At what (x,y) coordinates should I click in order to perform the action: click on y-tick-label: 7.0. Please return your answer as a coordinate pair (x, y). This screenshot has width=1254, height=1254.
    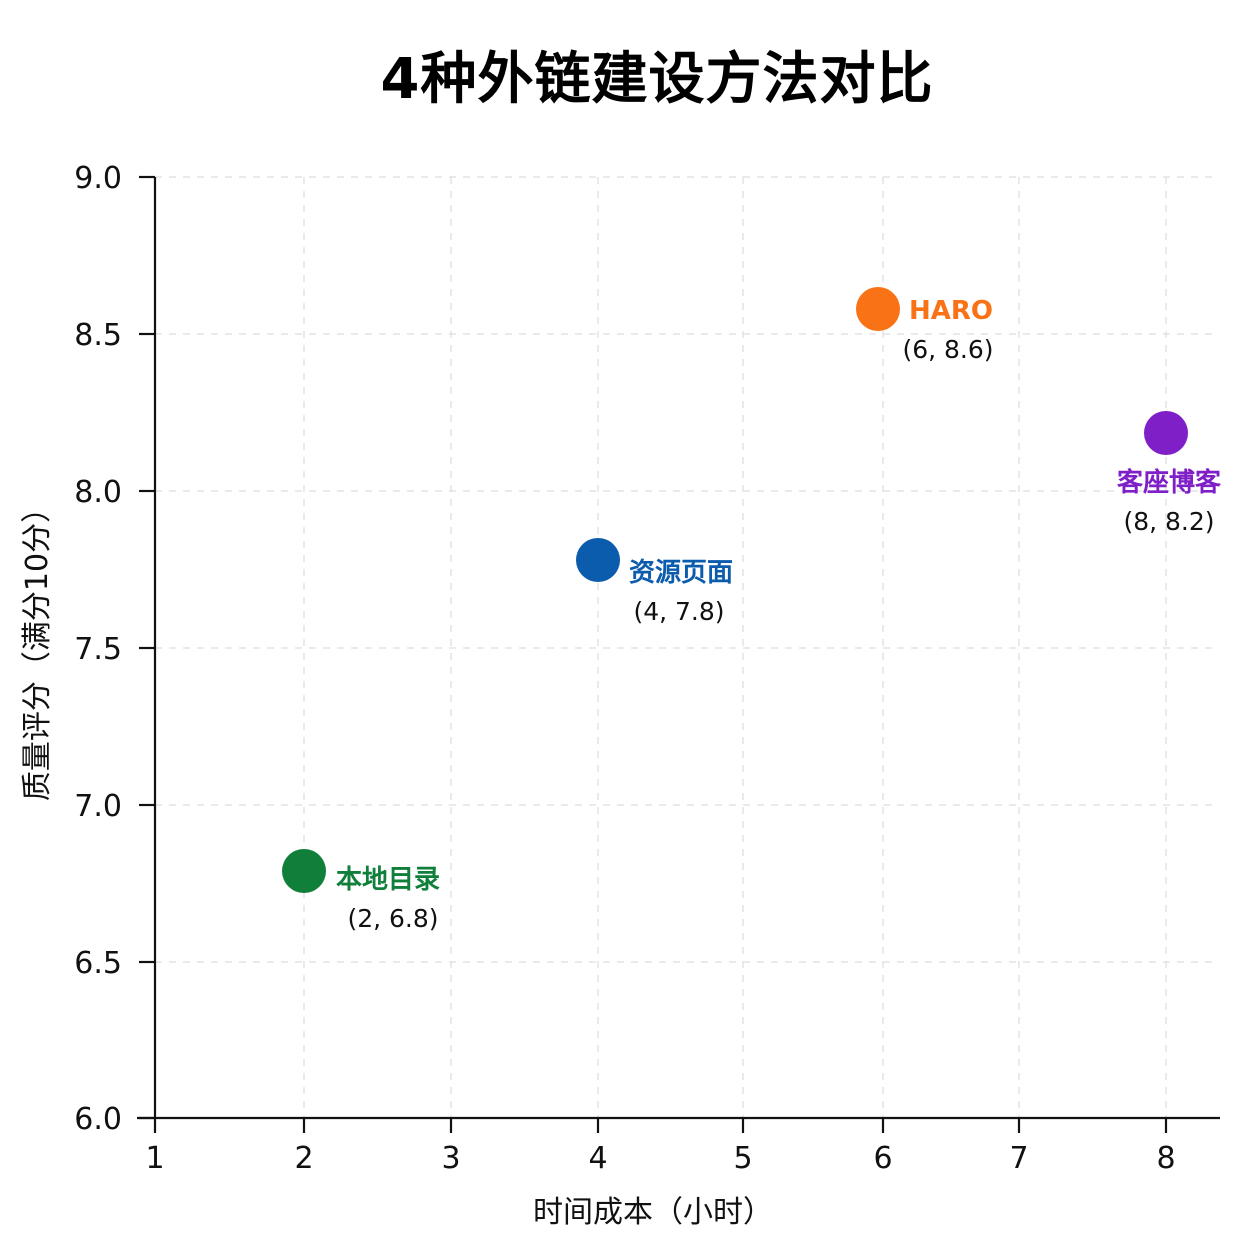
    Looking at the image, I should click on (98, 806).